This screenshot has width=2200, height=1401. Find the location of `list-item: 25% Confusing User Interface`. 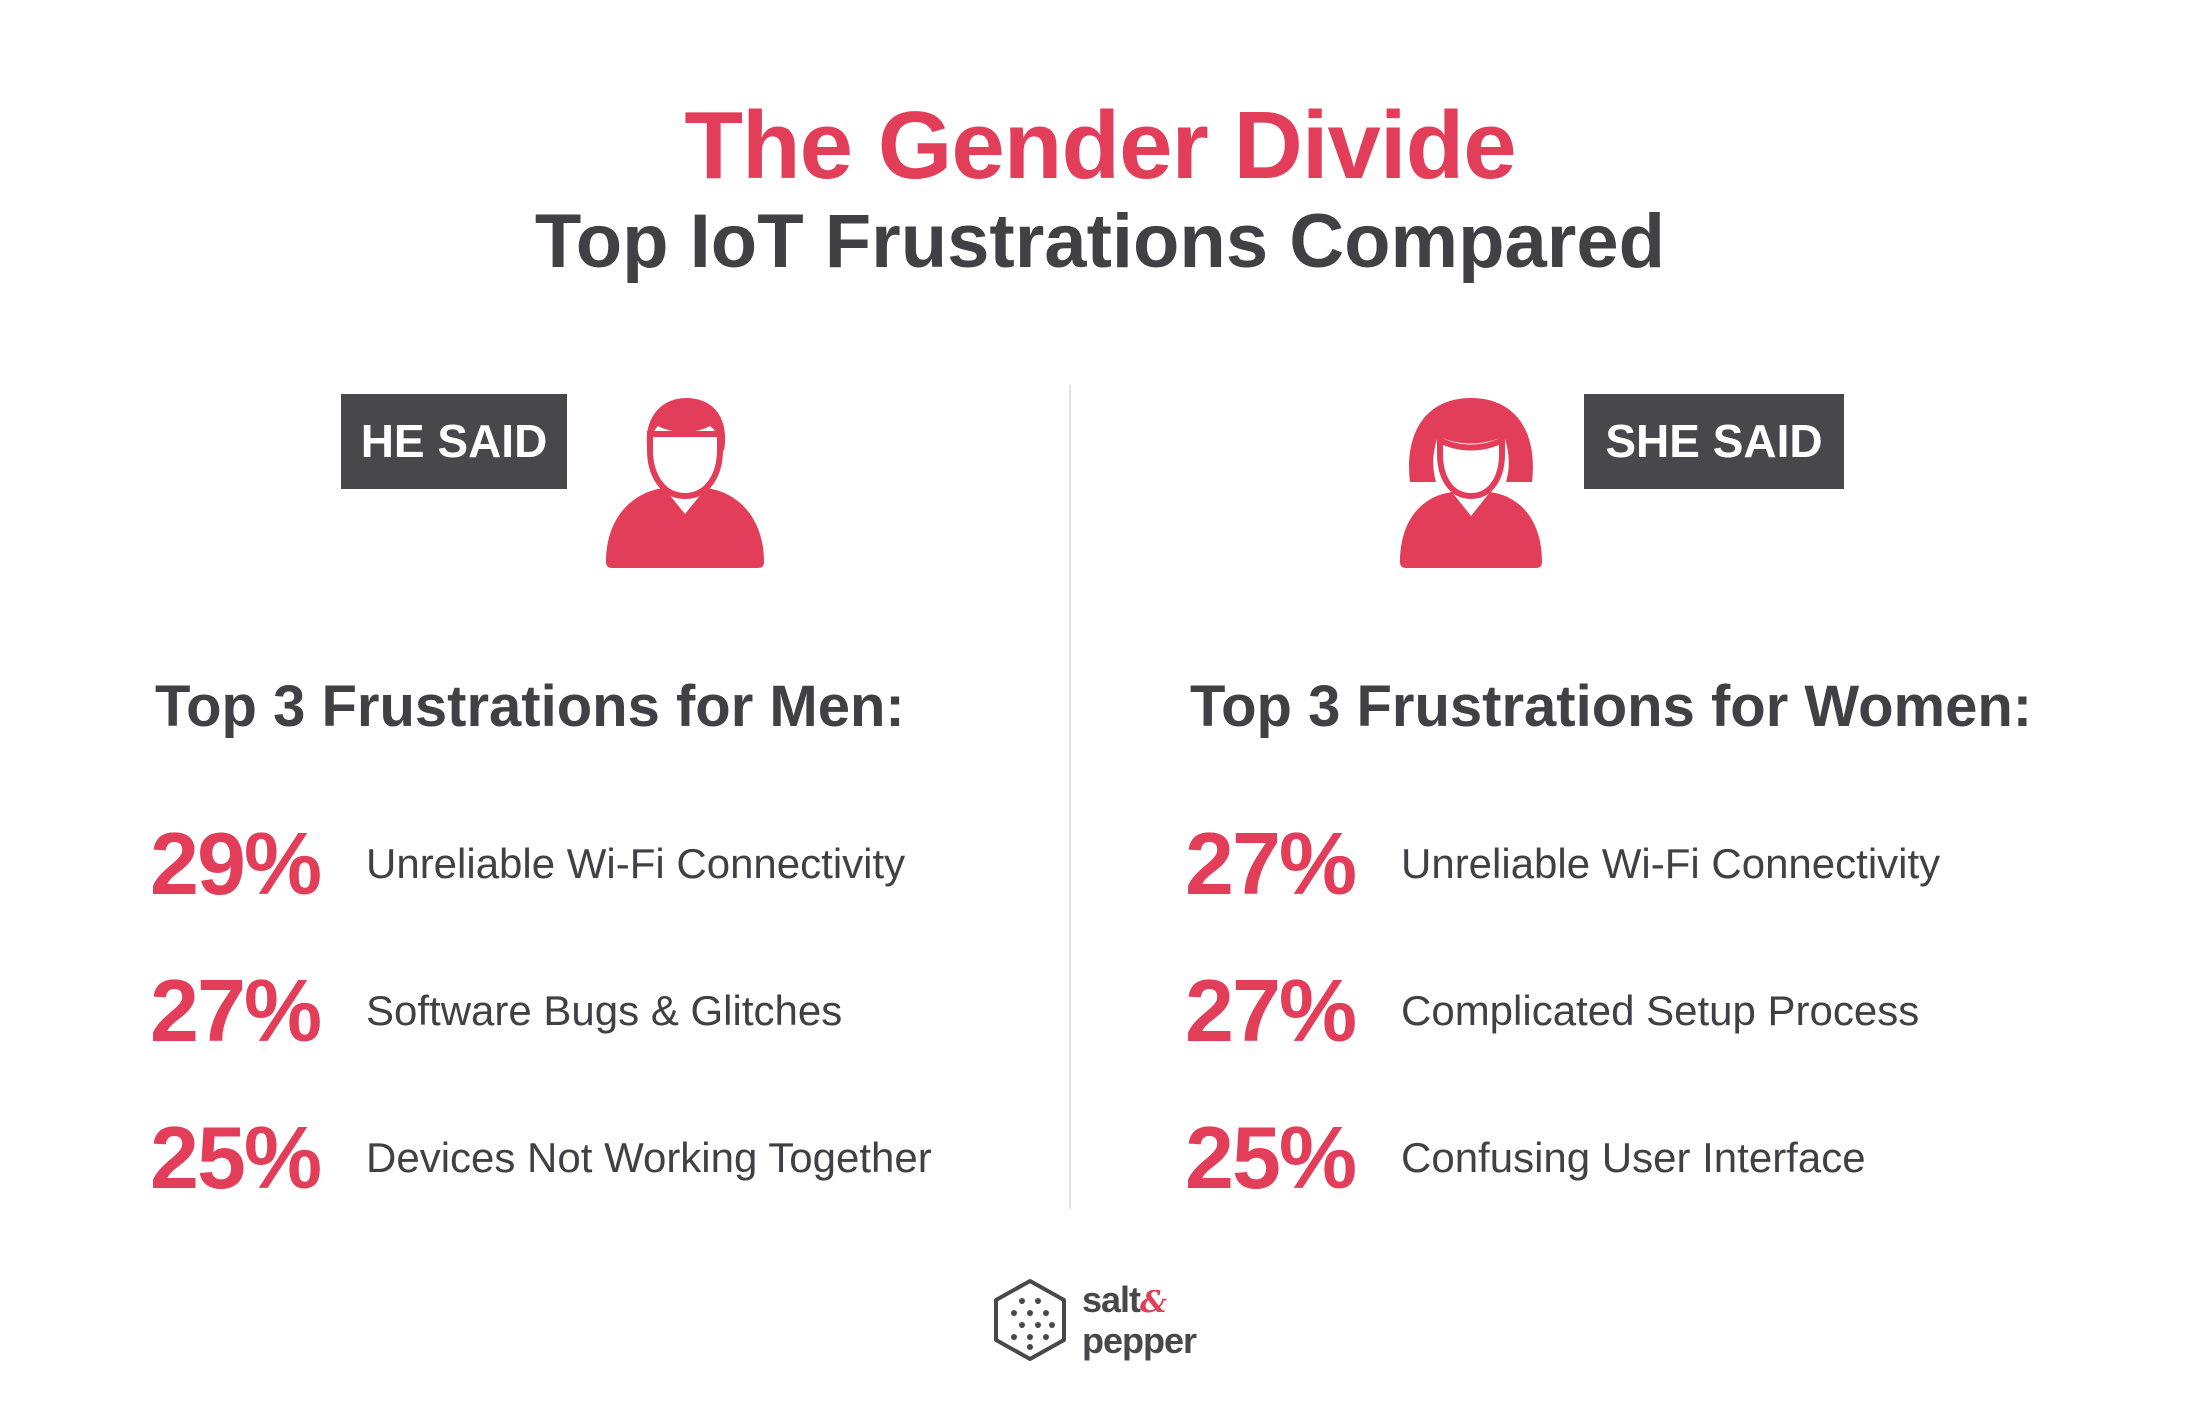

list-item: 25% Confusing User Interface is located at coordinates (1525, 1158).